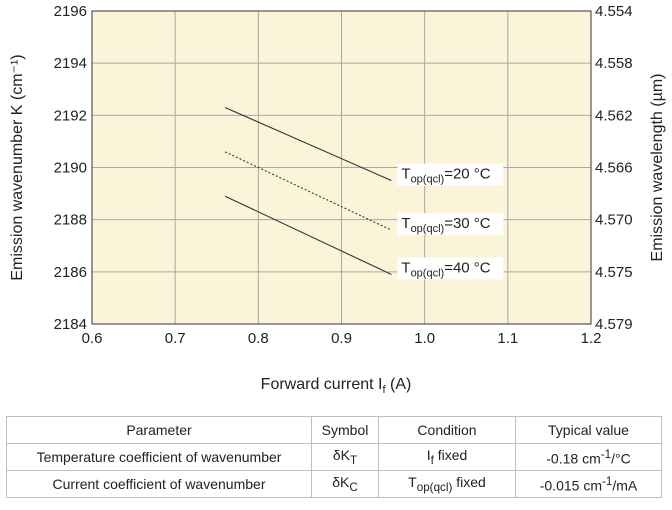 The image size is (672, 510). Describe the element at coordinates (258, 338) in the screenshot. I see `x-tick-label: 0.8` at that location.